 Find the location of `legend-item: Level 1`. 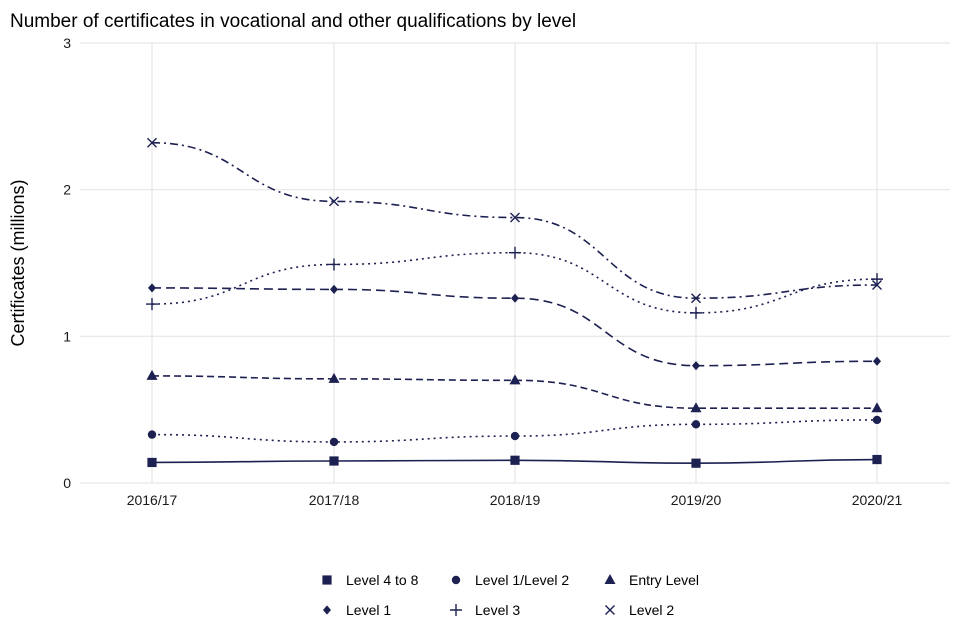

legend-item: Level 1 is located at coordinates (357, 610).